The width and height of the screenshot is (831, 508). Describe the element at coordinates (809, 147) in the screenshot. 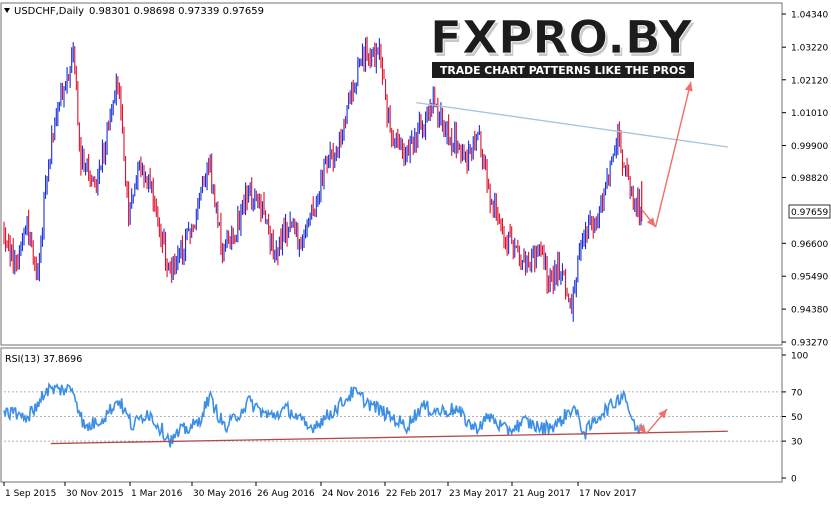

I see `price-tick-label: 0.99900` at that location.